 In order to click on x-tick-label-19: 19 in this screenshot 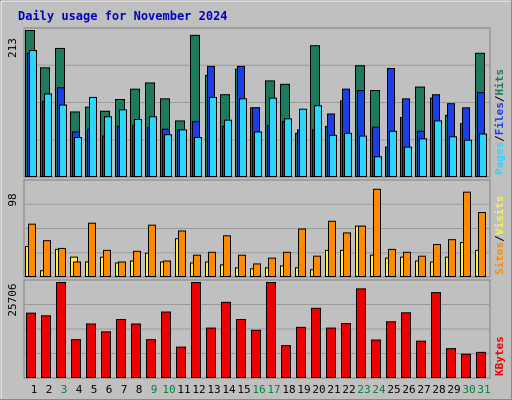, I will do `click(303, 389)`.